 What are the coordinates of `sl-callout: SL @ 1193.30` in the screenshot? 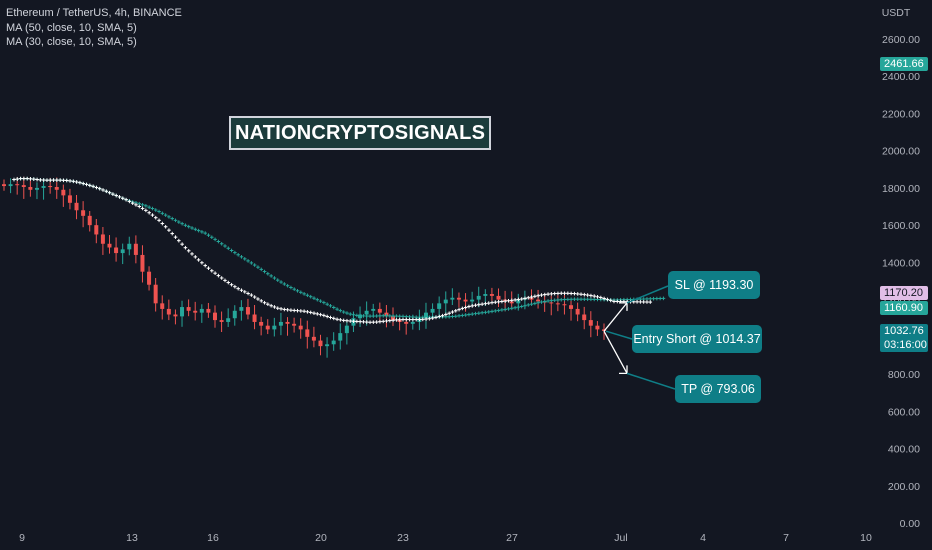 It's located at (714, 285).